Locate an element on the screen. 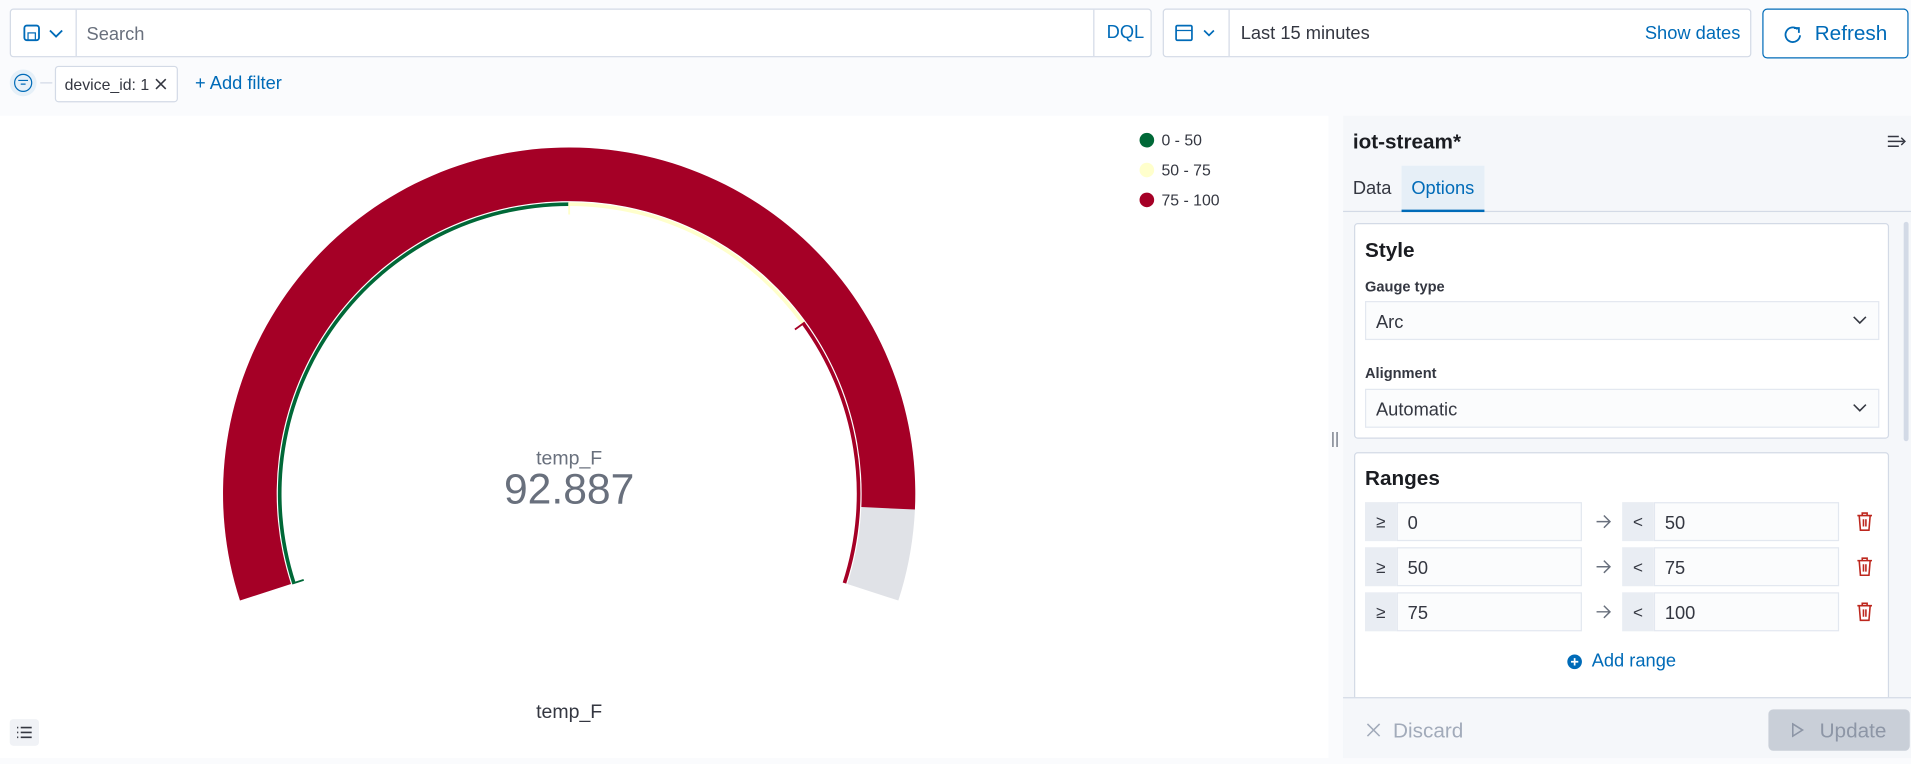 Image resolution: width=1911 pixels, height=764 pixels. add-icon is located at coordinates (1574, 662).